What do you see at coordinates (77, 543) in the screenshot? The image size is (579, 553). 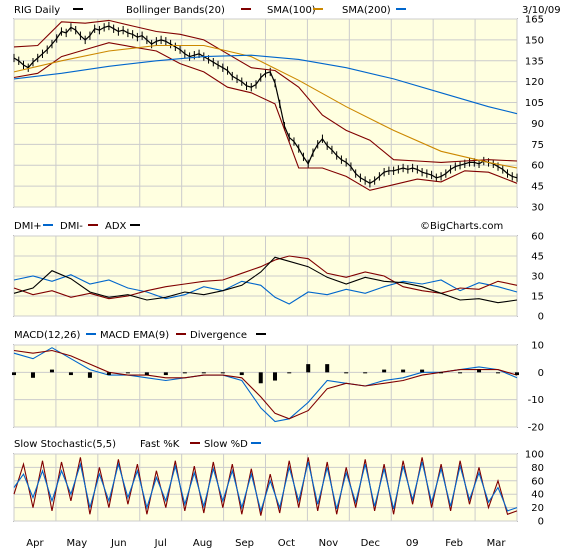 I see `x-tick-label: May` at bounding box center [77, 543].